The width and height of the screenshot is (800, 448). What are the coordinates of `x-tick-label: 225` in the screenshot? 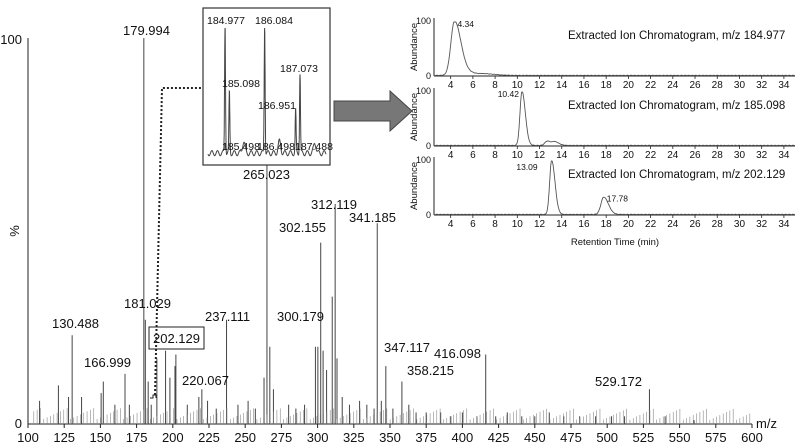 It's located at (209, 437).